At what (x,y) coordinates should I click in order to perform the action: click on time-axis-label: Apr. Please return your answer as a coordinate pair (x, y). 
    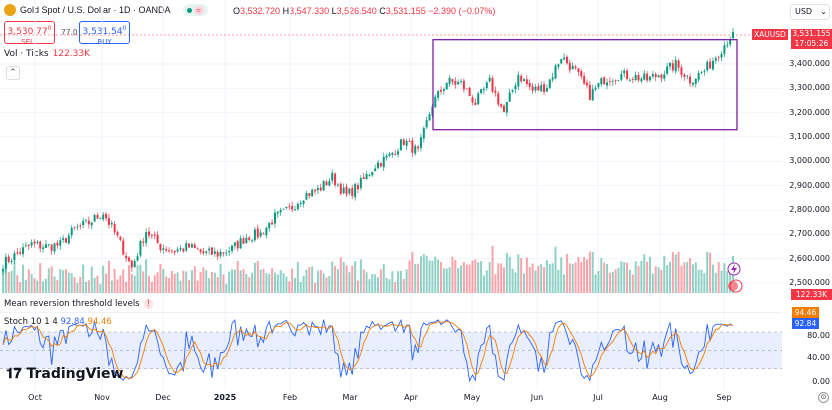
    Looking at the image, I should click on (411, 397).